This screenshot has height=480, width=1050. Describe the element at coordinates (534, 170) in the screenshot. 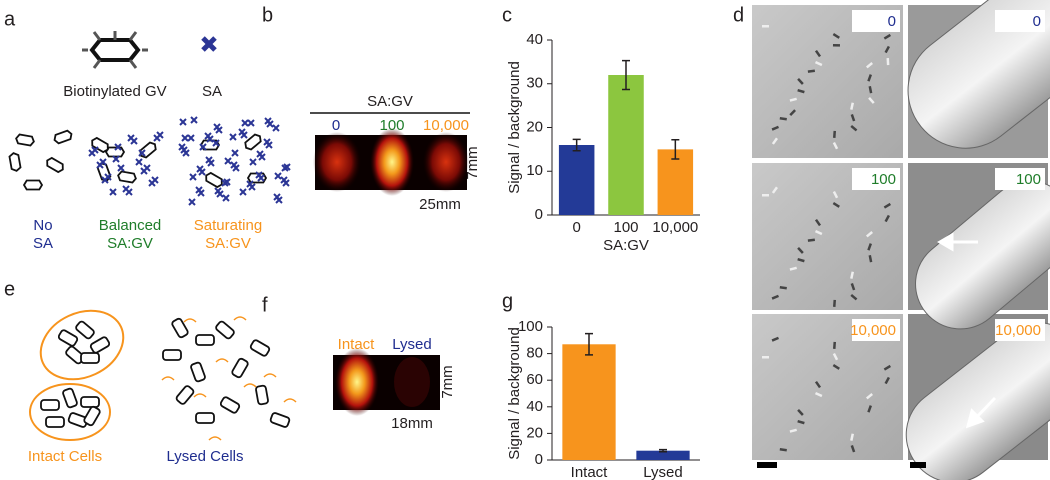

I see `y-tick-label: 10` at that location.